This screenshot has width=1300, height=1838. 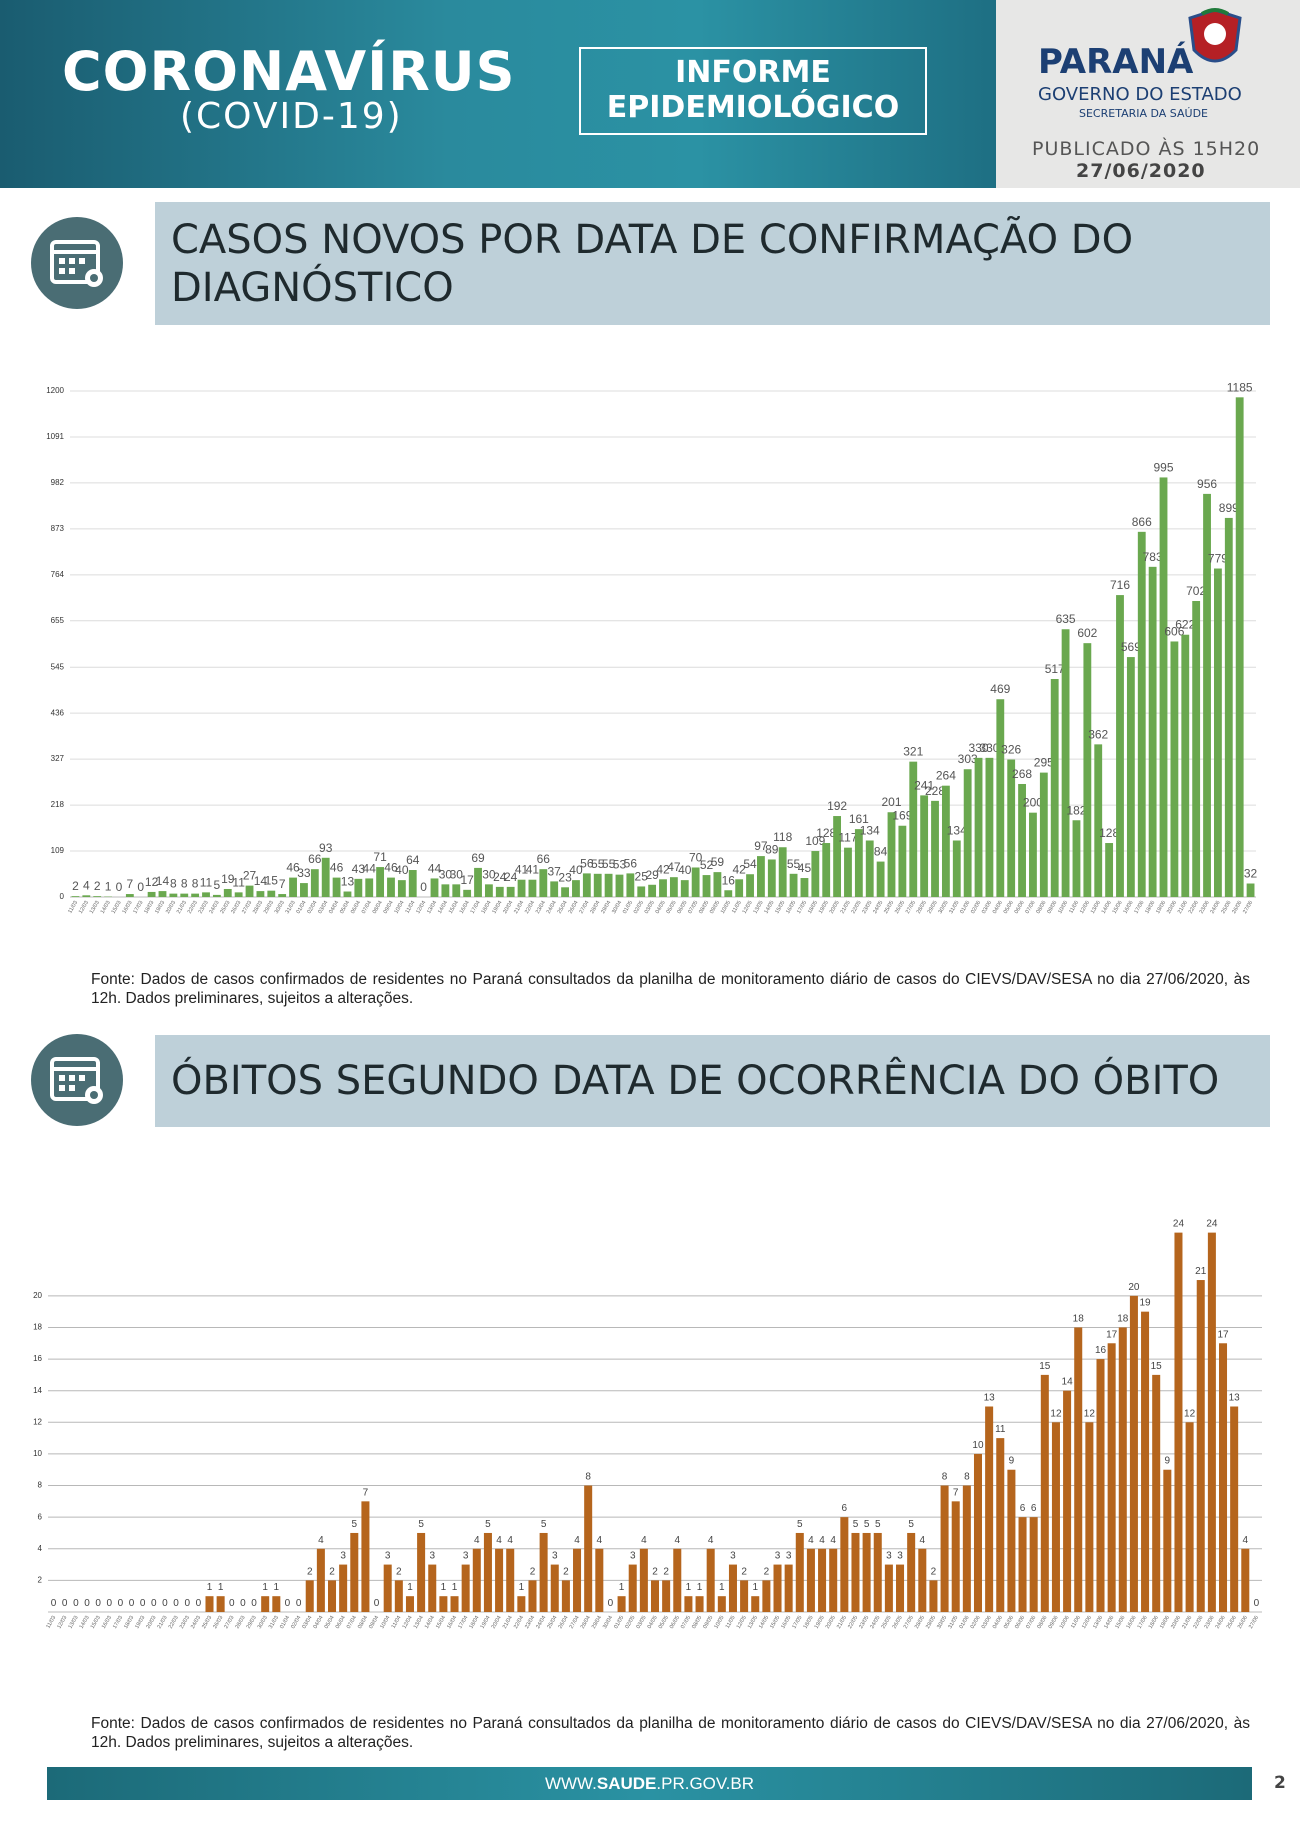 What do you see at coordinates (729, 880) in the screenshot?
I see `value-label: 16` at bounding box center [729, 880].